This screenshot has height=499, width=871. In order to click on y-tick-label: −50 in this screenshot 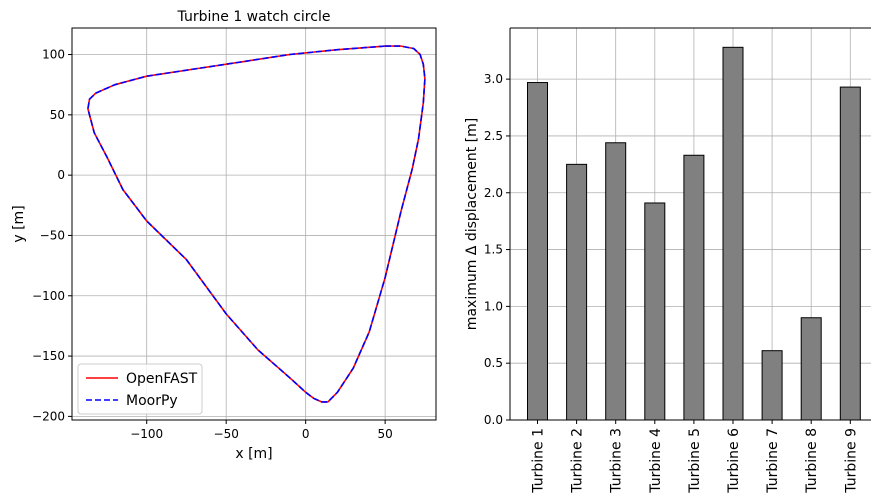, I will do `click(52, 235)`.